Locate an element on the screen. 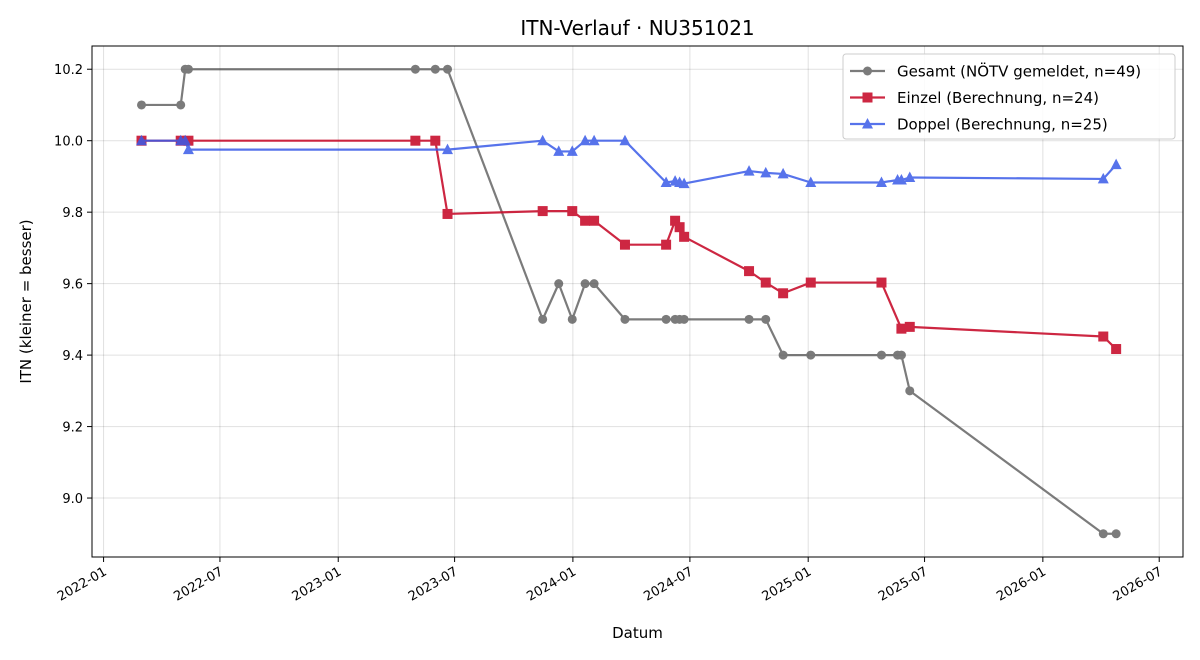 The image size is (1200, 660). legend-label-einzel: Einzel (Berechnung, n=24) is located at coordinates (998, 98).